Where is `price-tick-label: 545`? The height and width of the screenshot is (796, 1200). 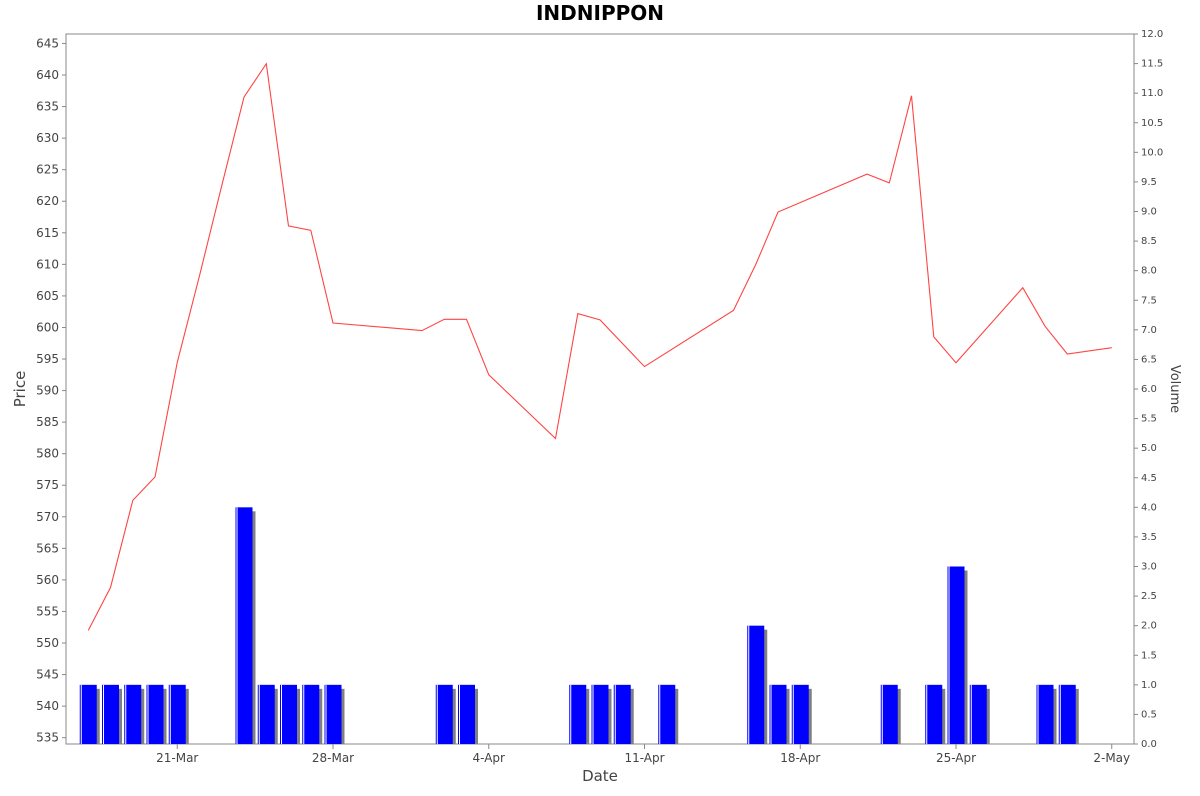
price-tick-label: 545 is located at coordinates (47, 675).